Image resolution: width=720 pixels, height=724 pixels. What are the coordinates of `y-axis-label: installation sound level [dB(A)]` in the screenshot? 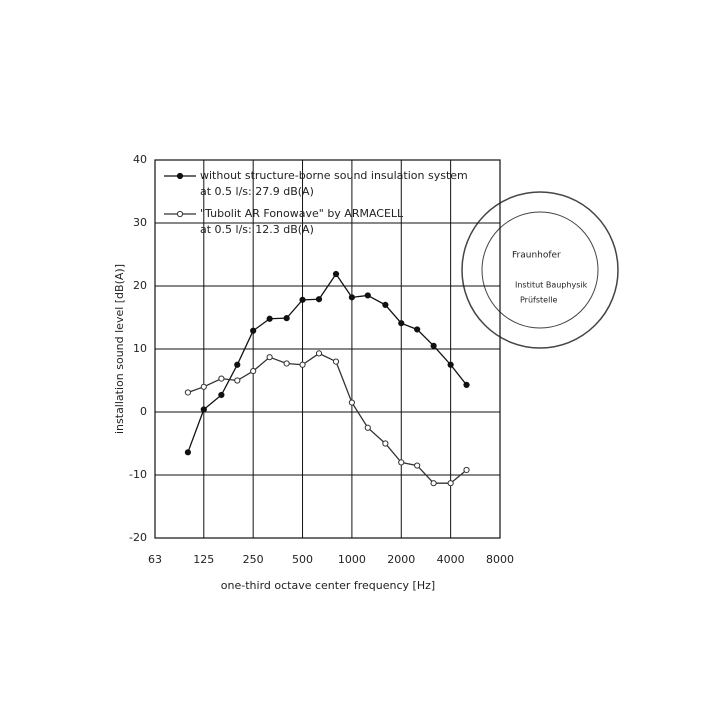 It's located at (119, 349).